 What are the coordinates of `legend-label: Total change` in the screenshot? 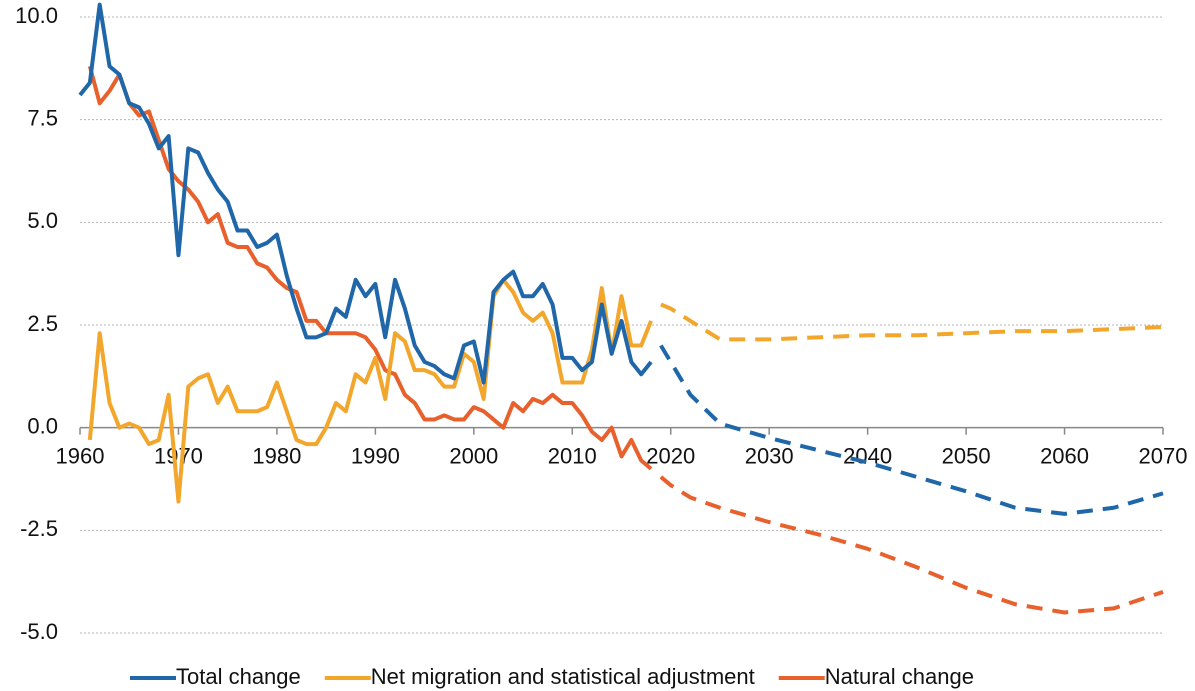 It's located at (238, 676).